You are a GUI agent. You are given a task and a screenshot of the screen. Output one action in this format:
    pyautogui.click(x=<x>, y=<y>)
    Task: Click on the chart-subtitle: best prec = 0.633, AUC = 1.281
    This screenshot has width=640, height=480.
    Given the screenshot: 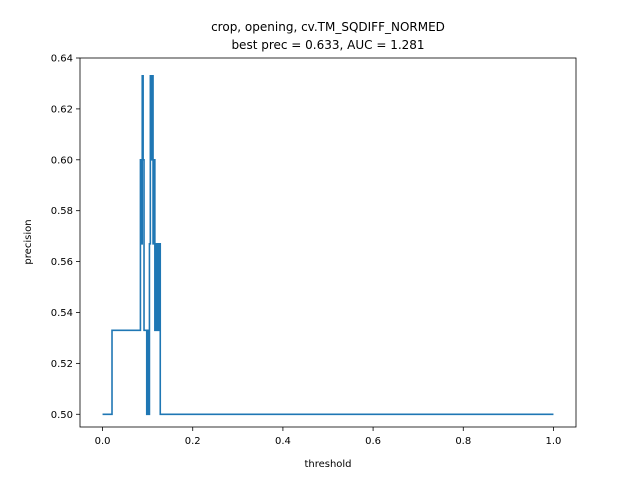 What is the action you would take?
    pyautogui.click(x=327, y=45)
    